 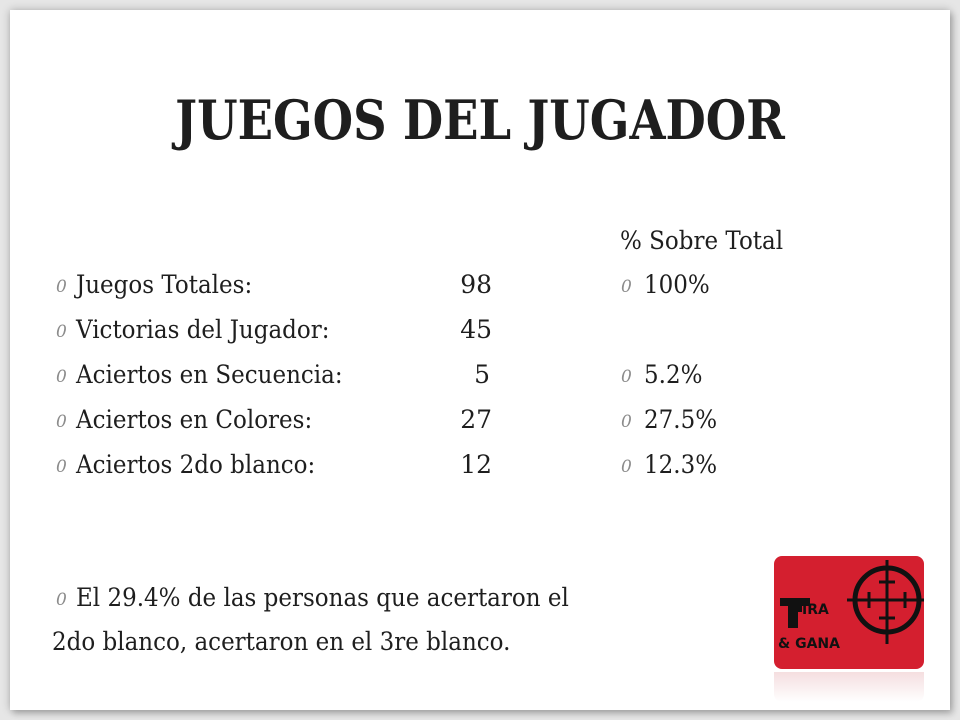 I want to click on stat-value-aciertos-2do-blanco: 12, so click(x=476, y=464).